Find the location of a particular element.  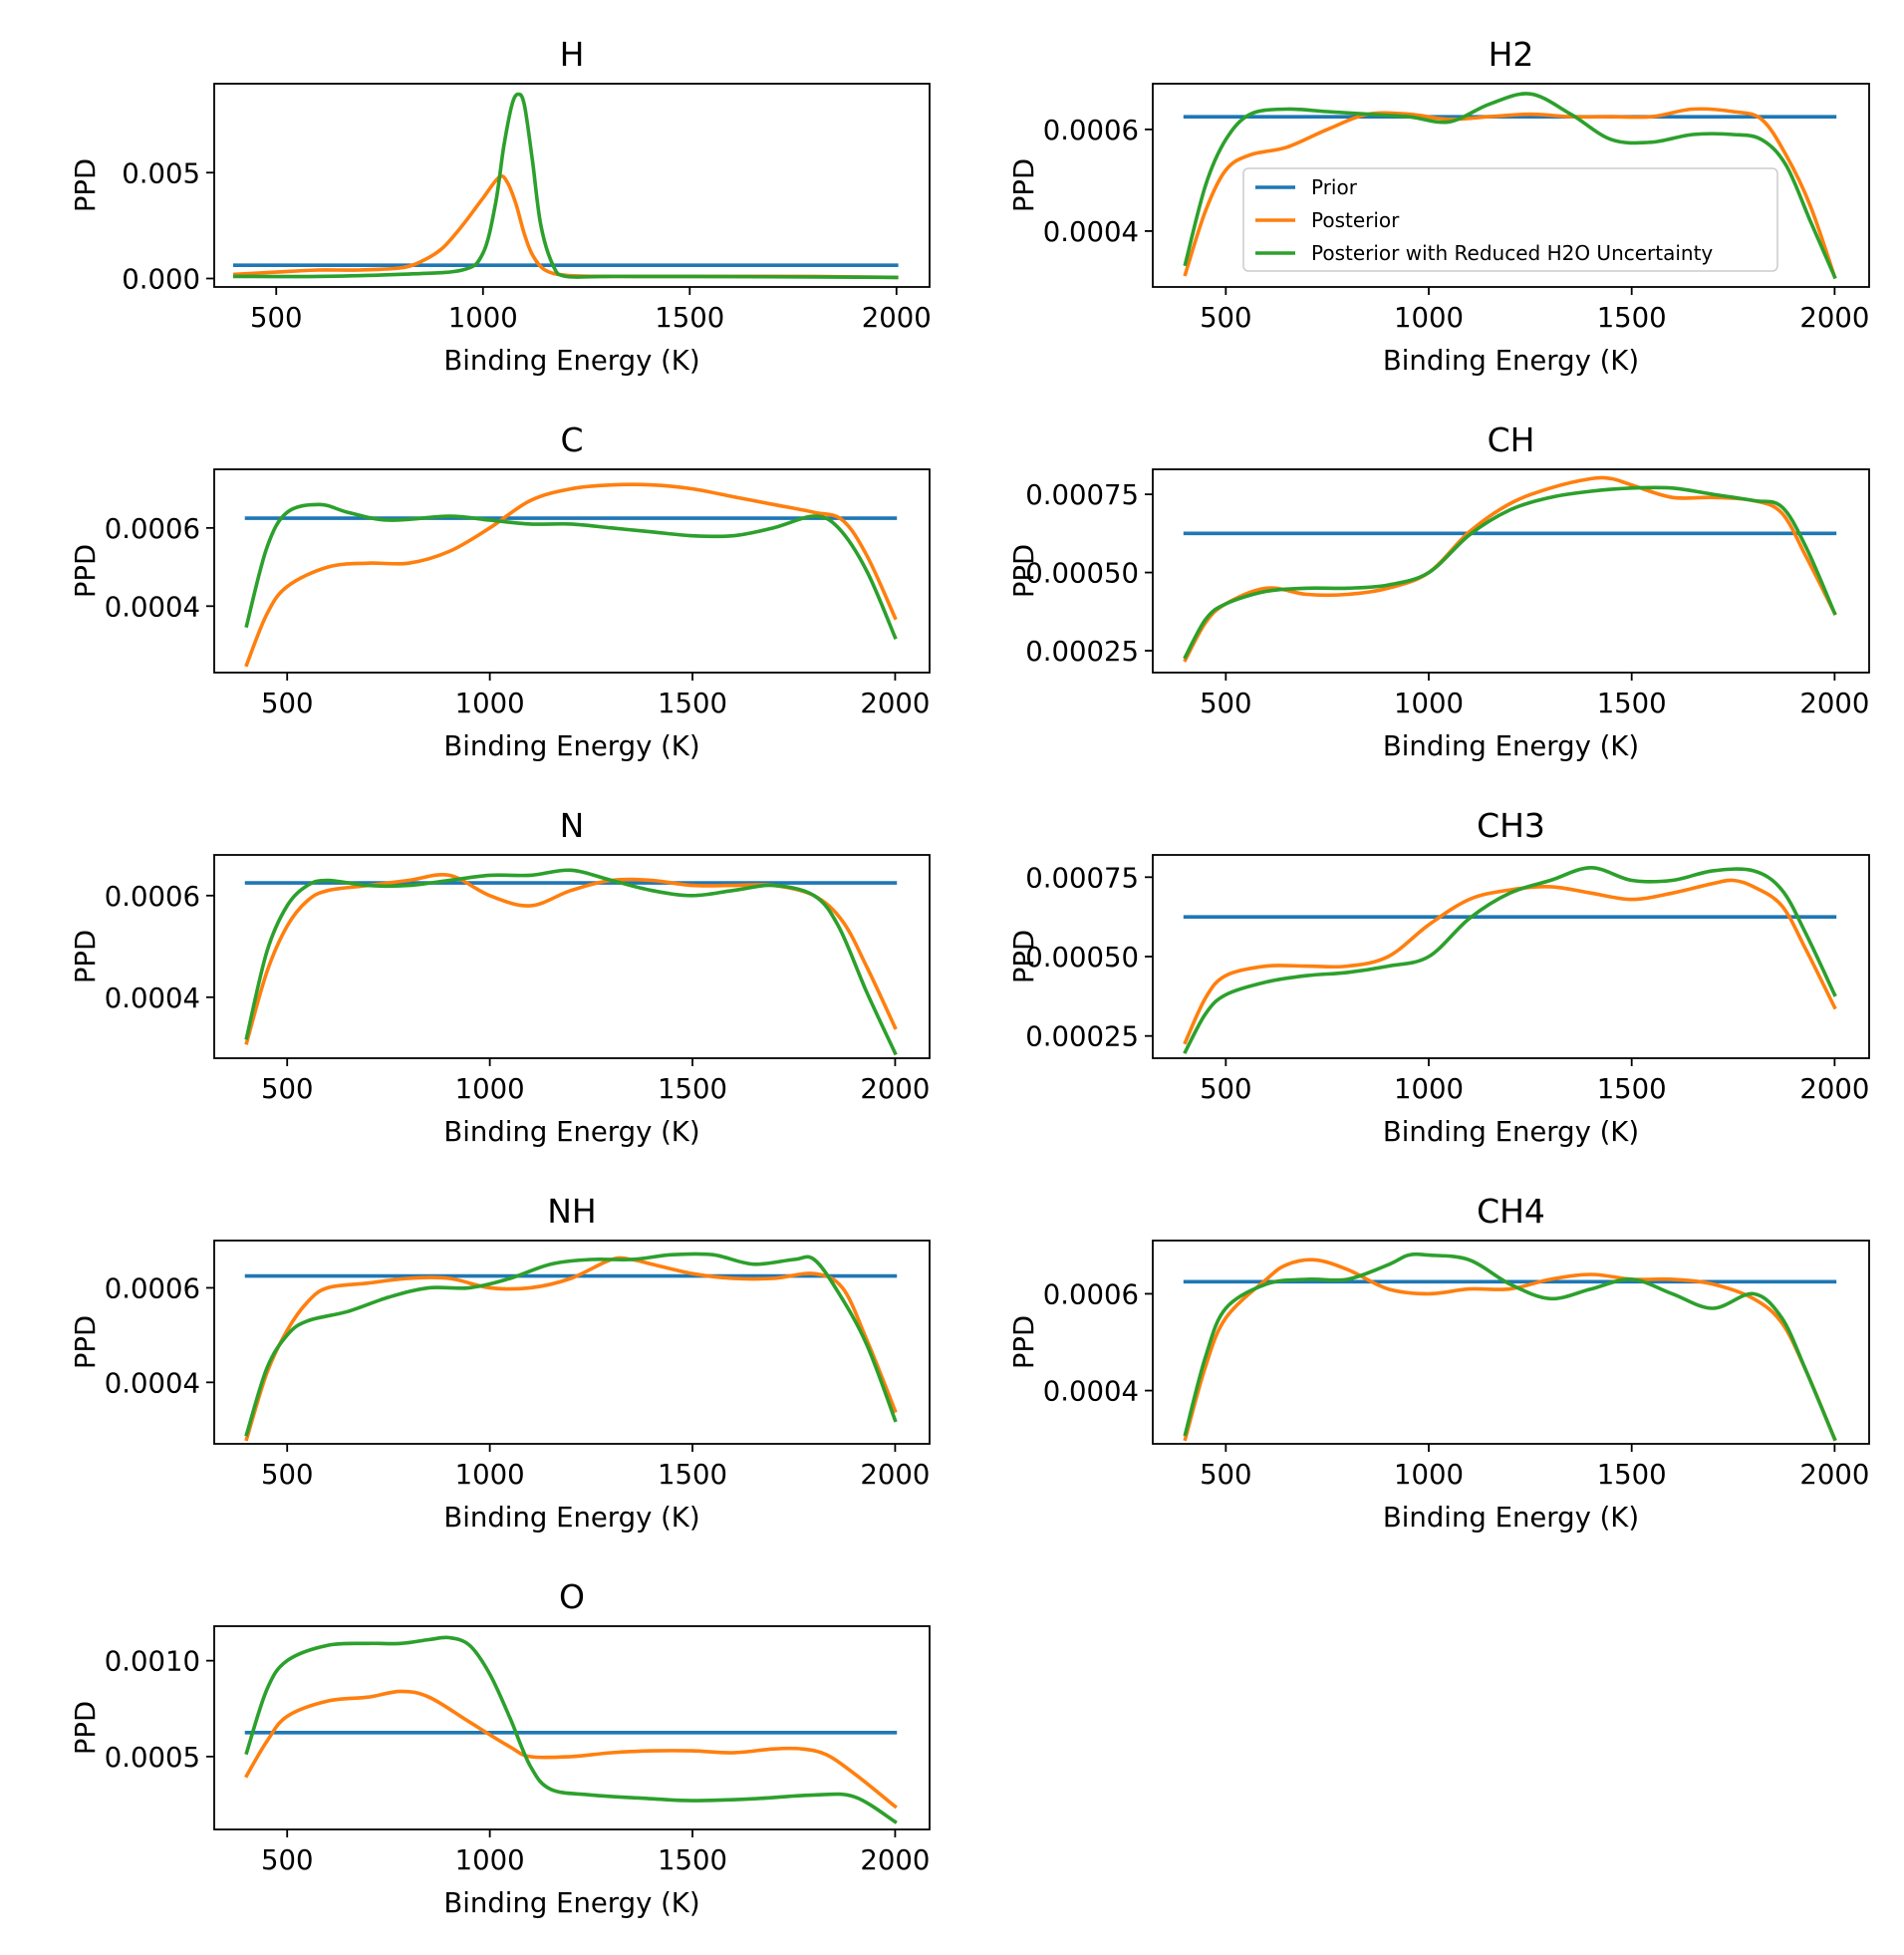

panel-title: NH is located at coordinates (572, 1211).